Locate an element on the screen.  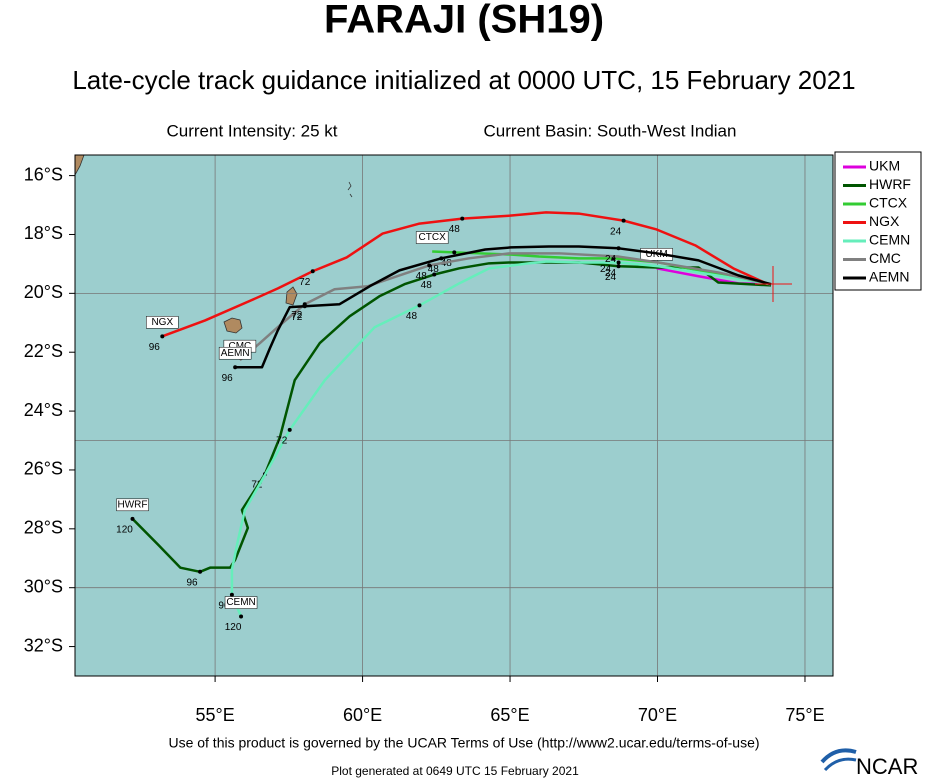
intensity: Current Intensity: 25 kt is located at coordinates (251, 130).